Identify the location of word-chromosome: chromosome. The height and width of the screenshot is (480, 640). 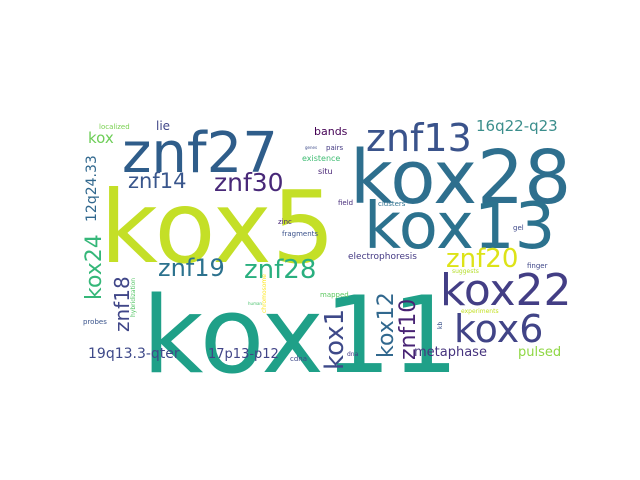
(264, 293).